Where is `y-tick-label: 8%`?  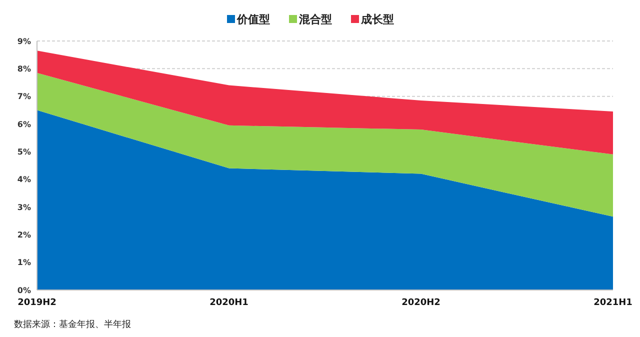
y-tick-label: 8% is located at coordinates (24, 69).